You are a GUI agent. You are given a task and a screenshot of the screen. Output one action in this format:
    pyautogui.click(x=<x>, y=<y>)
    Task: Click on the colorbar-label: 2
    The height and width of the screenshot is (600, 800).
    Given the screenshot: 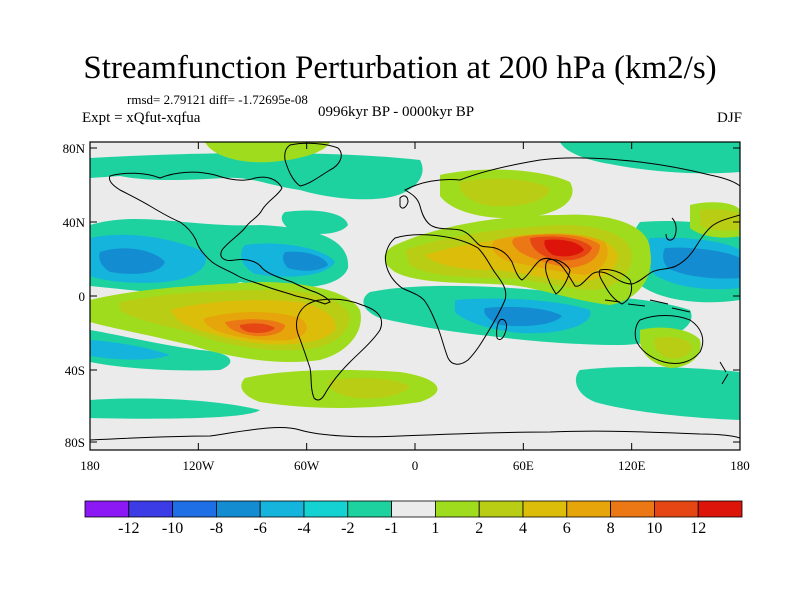 What is the action you would take?
    pyautogui.click(x=479, y=528)
    